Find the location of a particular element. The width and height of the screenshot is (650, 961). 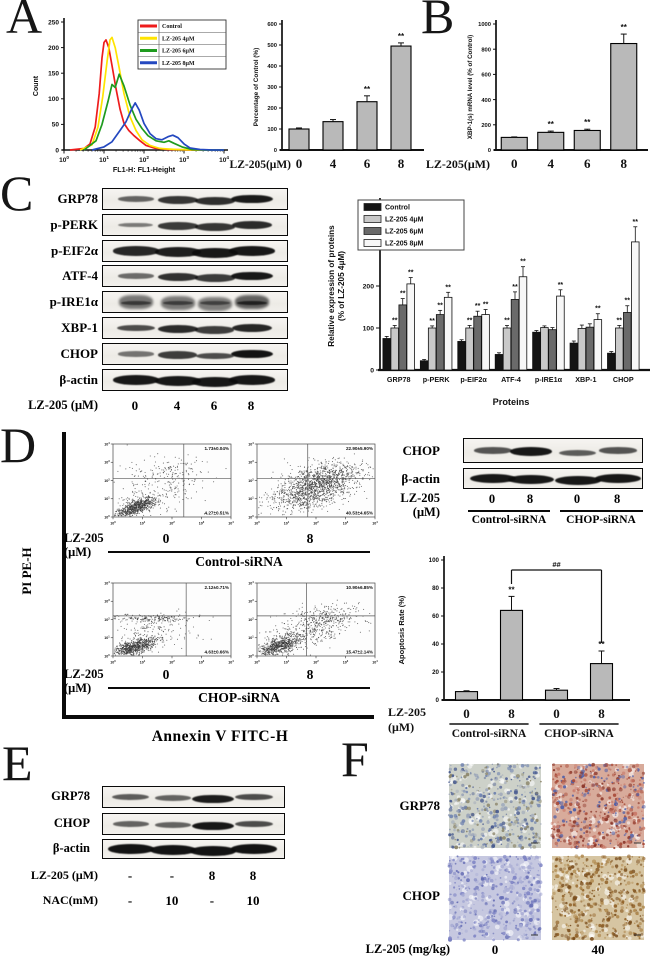

y-axis-label-1: Relative expression of proteins is located at coordinates (331, 286).